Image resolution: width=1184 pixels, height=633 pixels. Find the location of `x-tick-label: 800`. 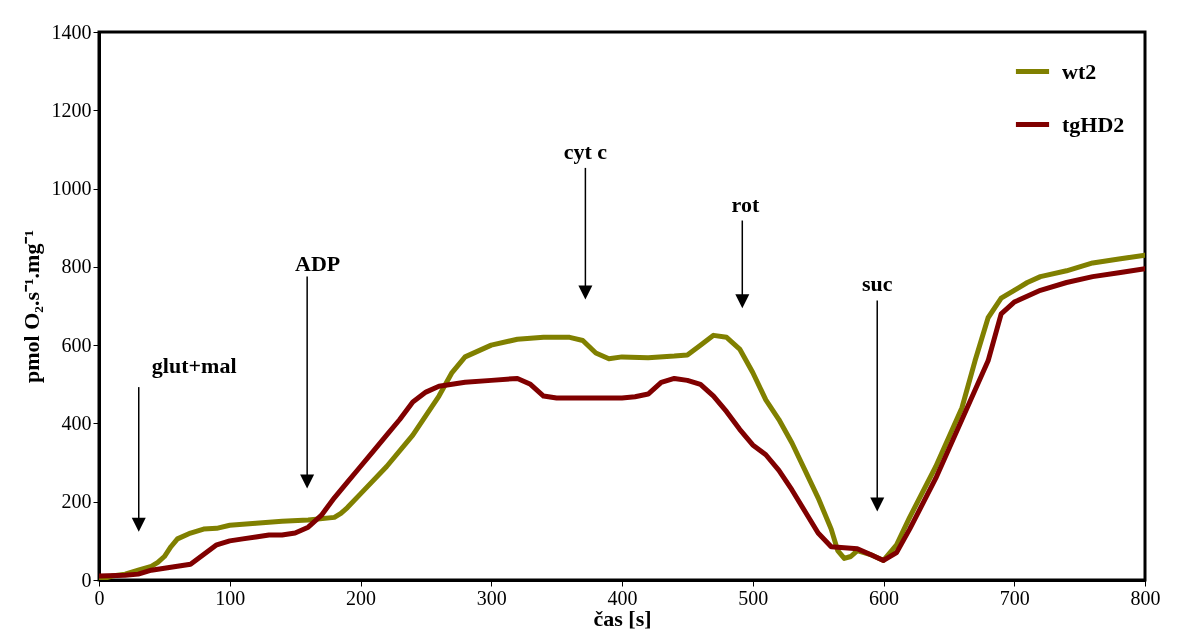

x-tick-label: 800 is located at coordinates (1145, 597).